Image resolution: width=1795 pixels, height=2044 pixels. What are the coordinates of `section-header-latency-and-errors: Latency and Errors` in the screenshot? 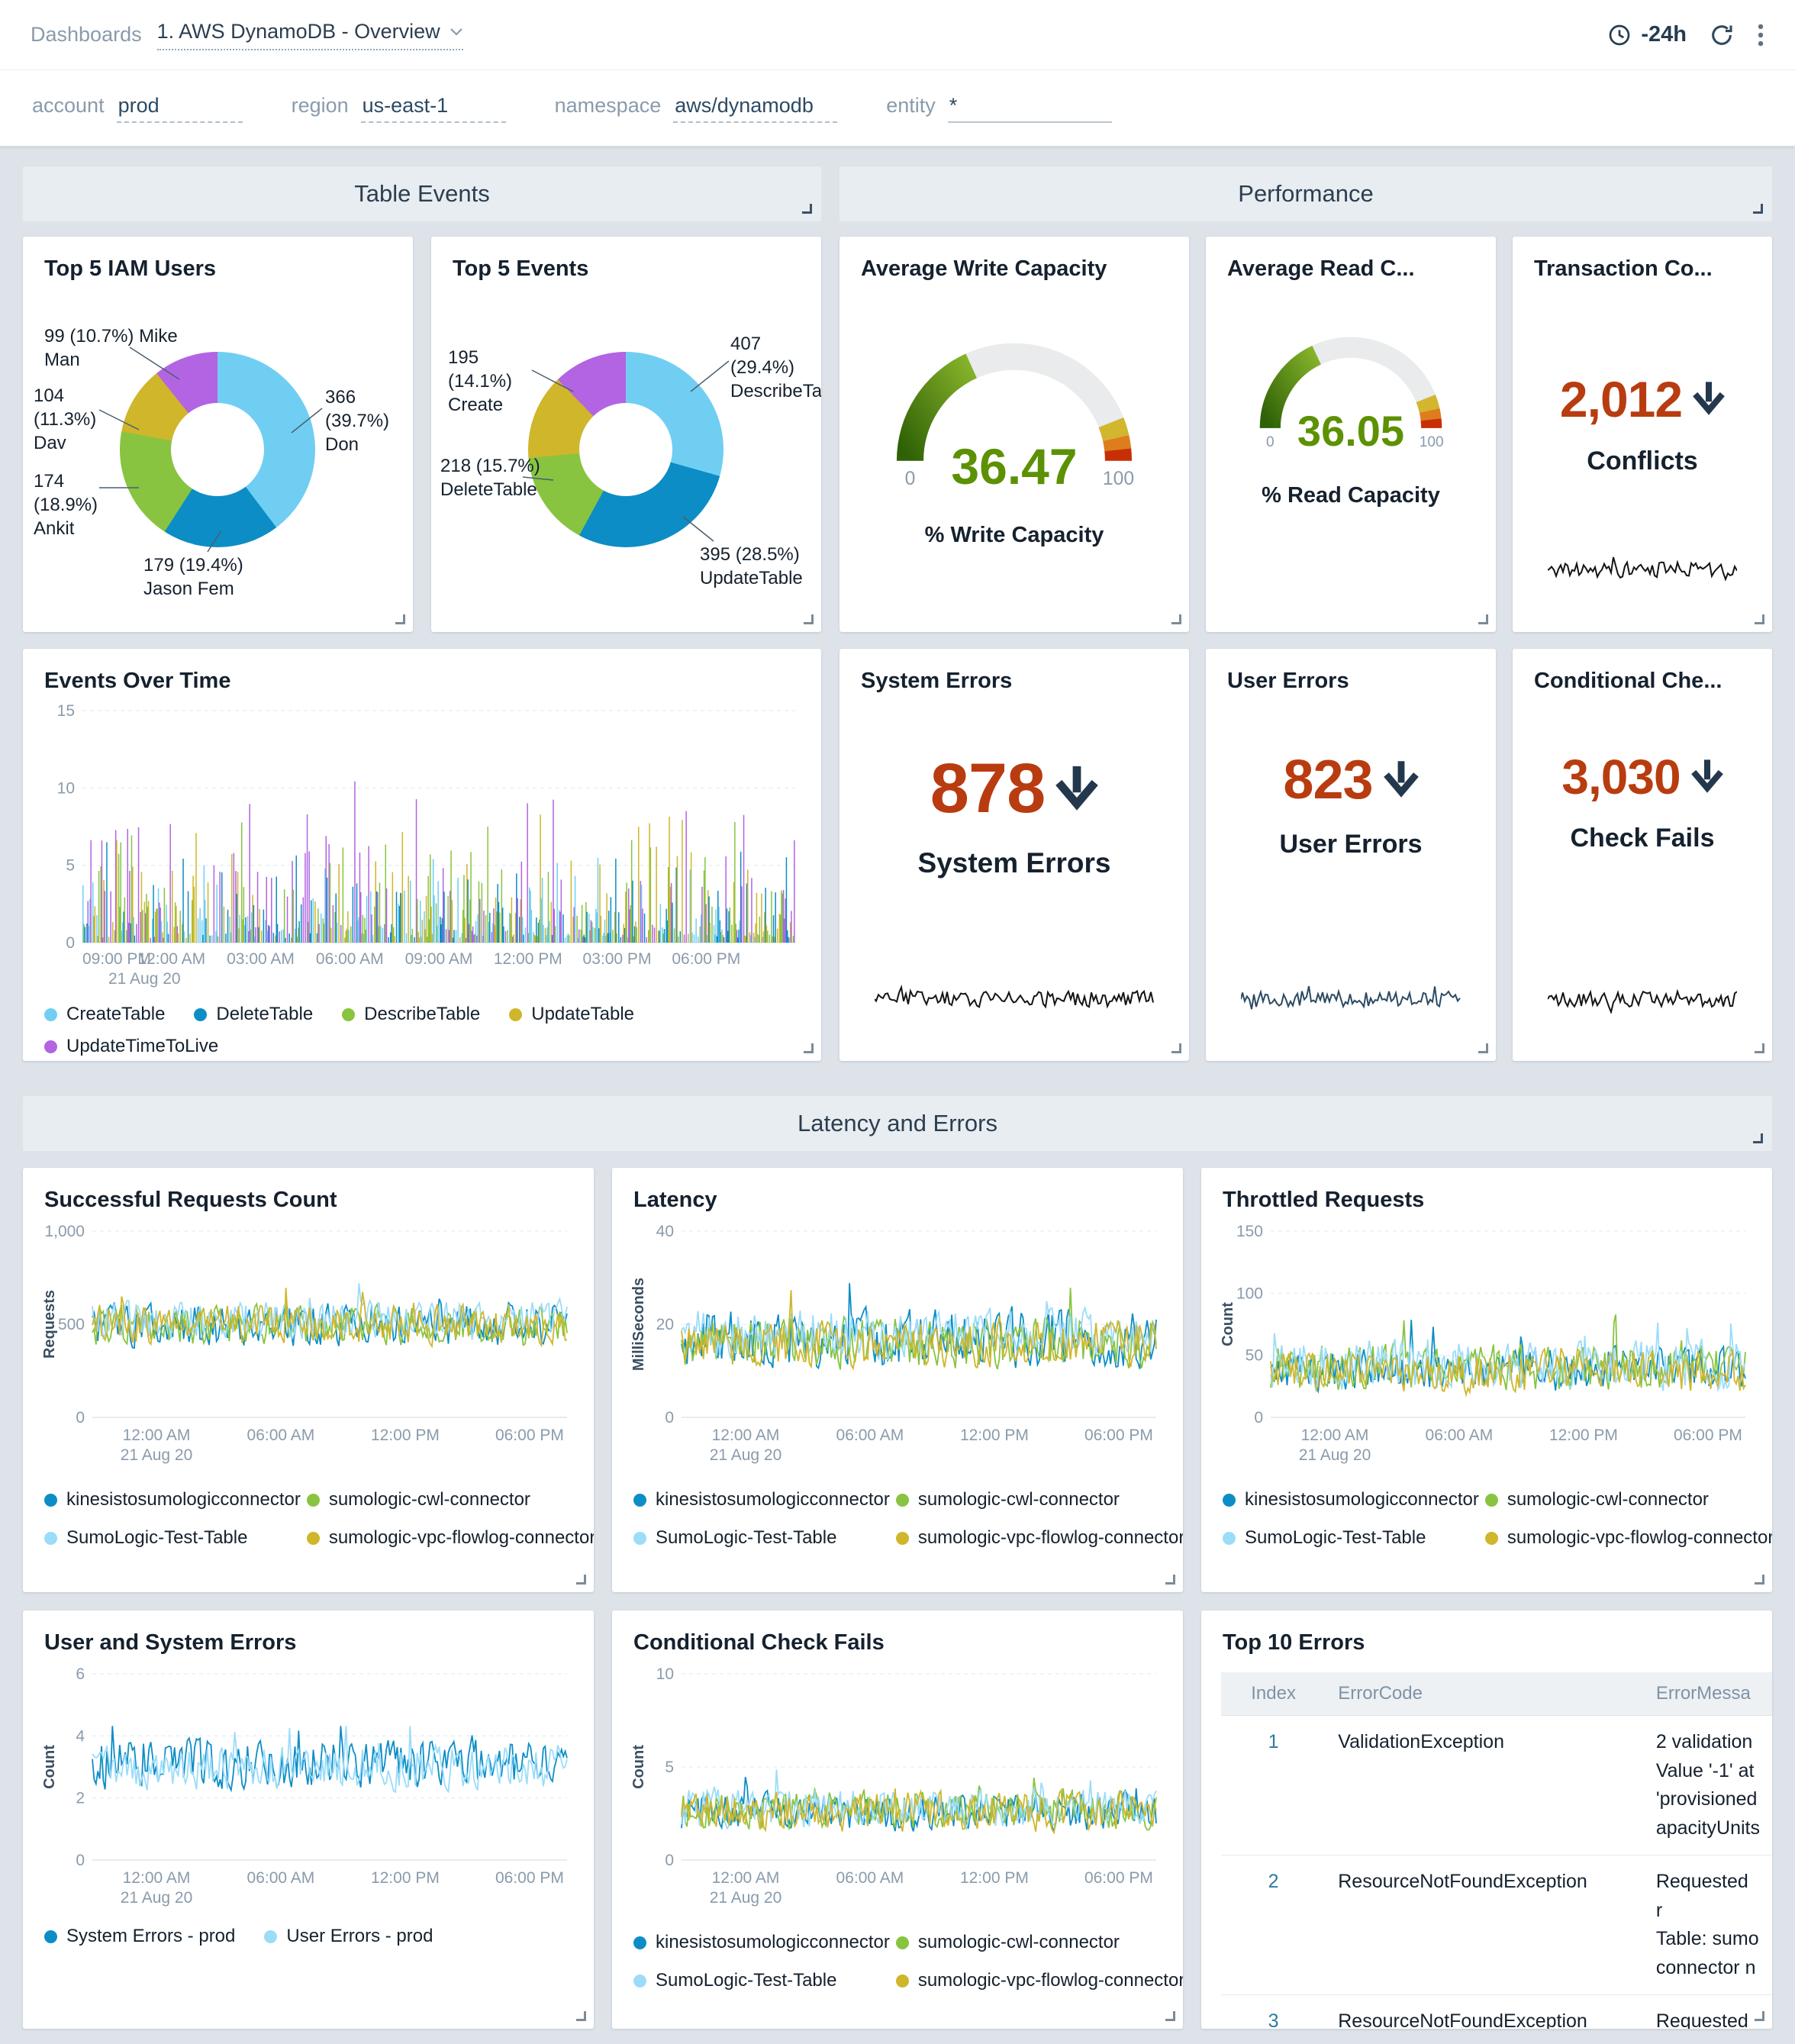 It's located at (897, 1123).